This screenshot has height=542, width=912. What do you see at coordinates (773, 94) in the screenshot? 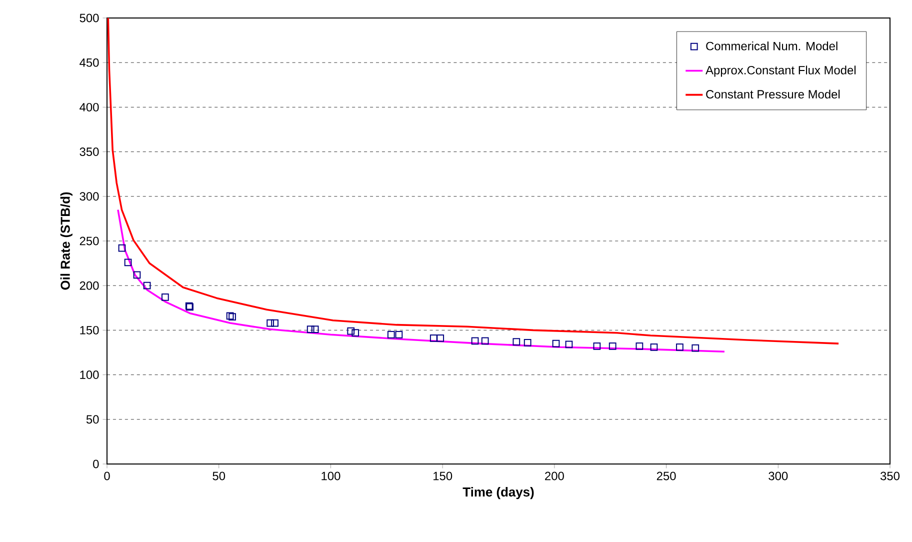
I see `legend-label: Constant Pressure Model` at bounding box center [773, 94].